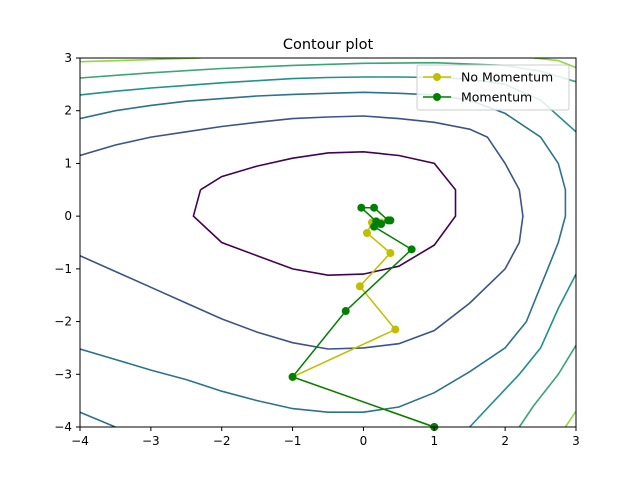  I want to click on x-tick-label: 3, so click(576, 441).